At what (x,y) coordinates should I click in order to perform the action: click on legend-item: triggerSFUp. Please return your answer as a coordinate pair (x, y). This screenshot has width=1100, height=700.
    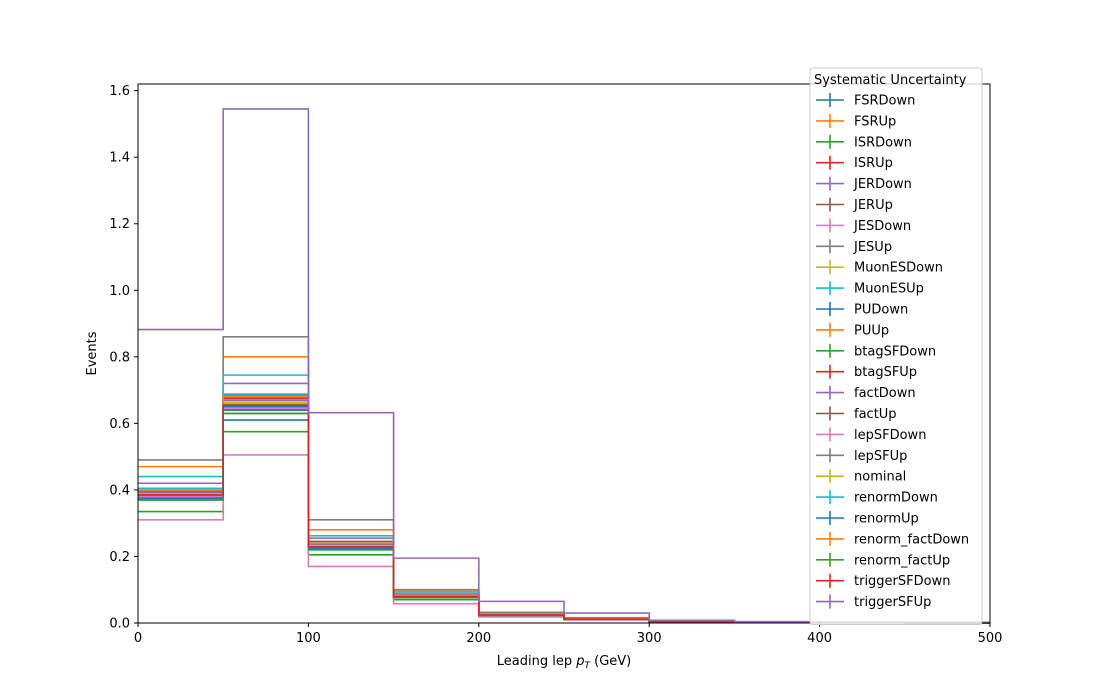
    Looking at the image, I should click on (873, 602).